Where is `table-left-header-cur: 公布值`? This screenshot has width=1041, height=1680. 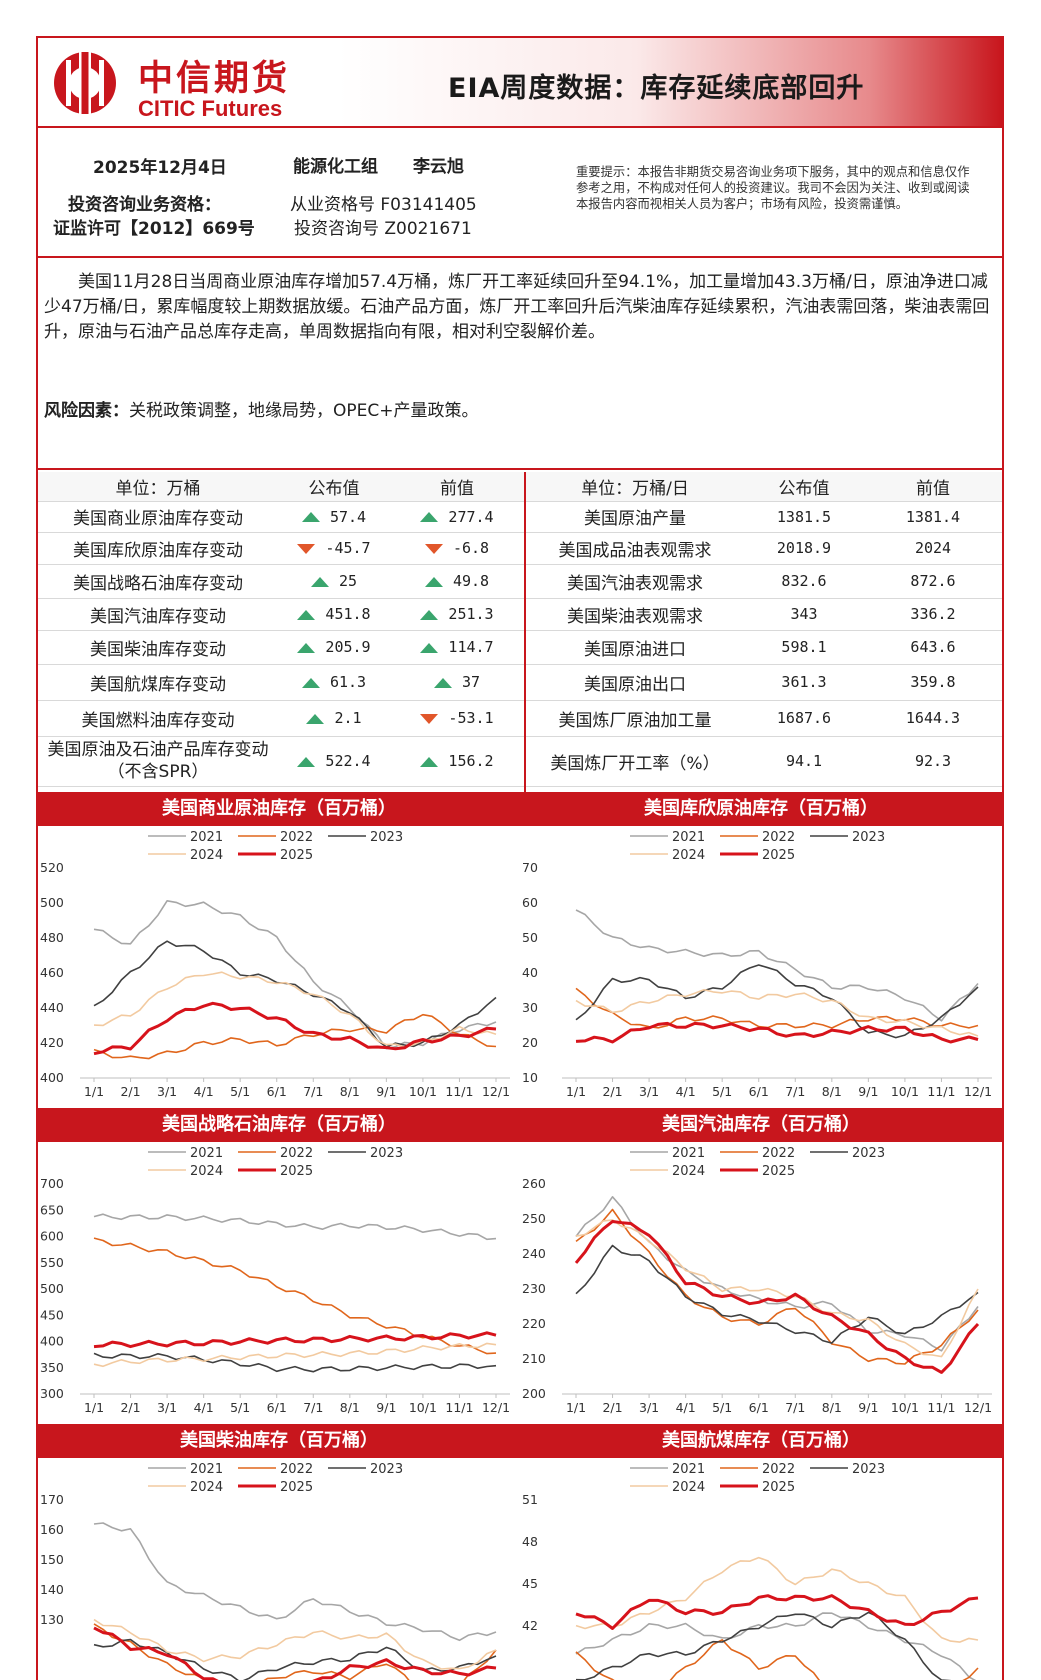 table-left-header-cur: 公布值 is located at coordinates (334, 487).